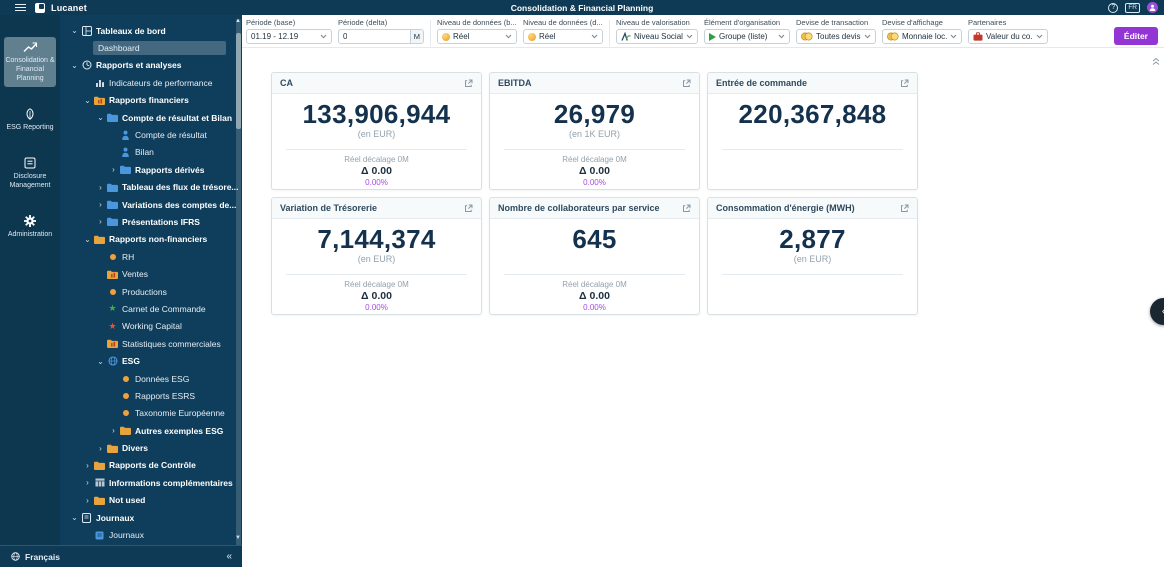 This screenshot has height=567, width=1164. What do you see at coordinates (151, 273) in the screenshot?
I see `tree-item-ventes: Ventes` at bounding box center [151, 273].